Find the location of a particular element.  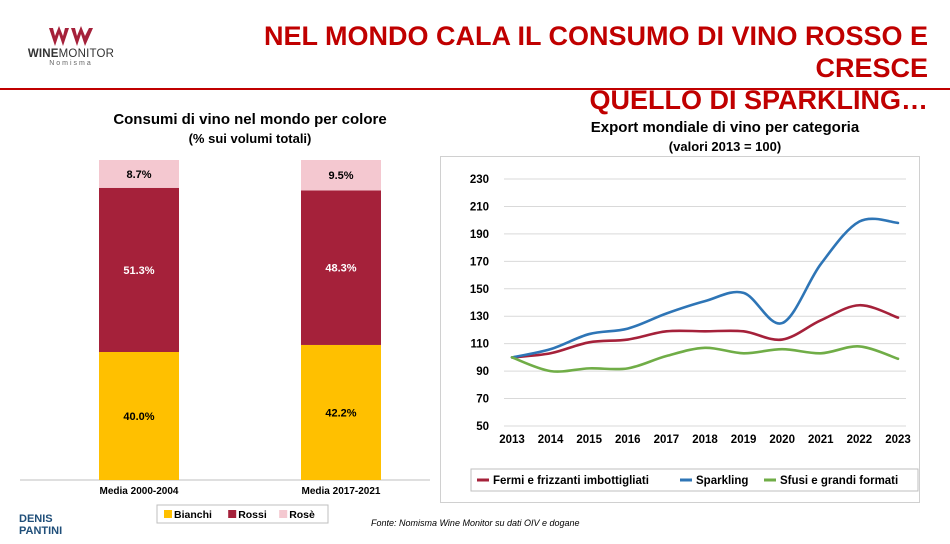

legend-label-rossi: Rossi is located at coordinates (252, 515).